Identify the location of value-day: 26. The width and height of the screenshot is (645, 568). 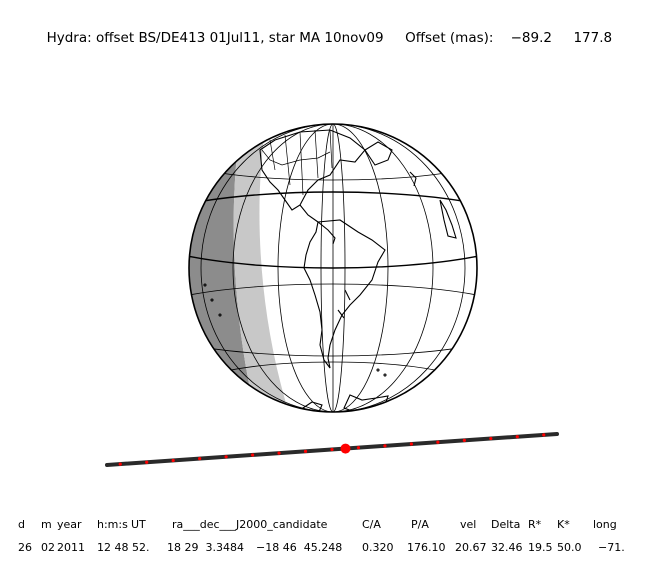
(25, 547).